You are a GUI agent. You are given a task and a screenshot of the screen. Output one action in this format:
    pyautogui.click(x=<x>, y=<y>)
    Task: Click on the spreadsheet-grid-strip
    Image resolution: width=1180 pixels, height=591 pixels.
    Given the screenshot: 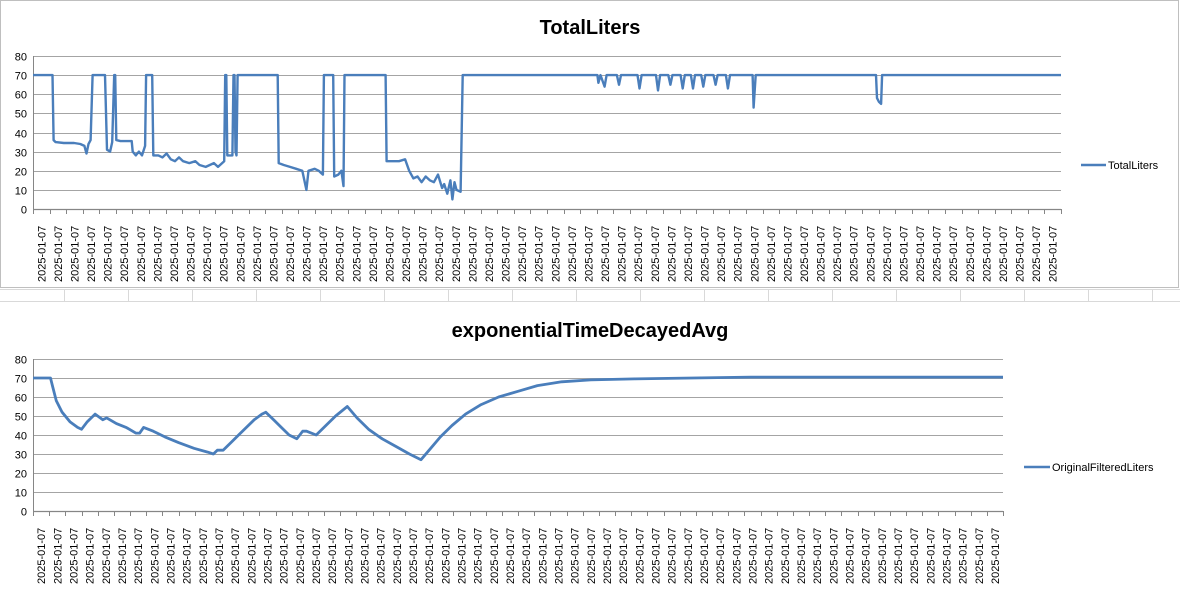 What is the action you would take?
    pyautogui.click(x=590, y=295)
    